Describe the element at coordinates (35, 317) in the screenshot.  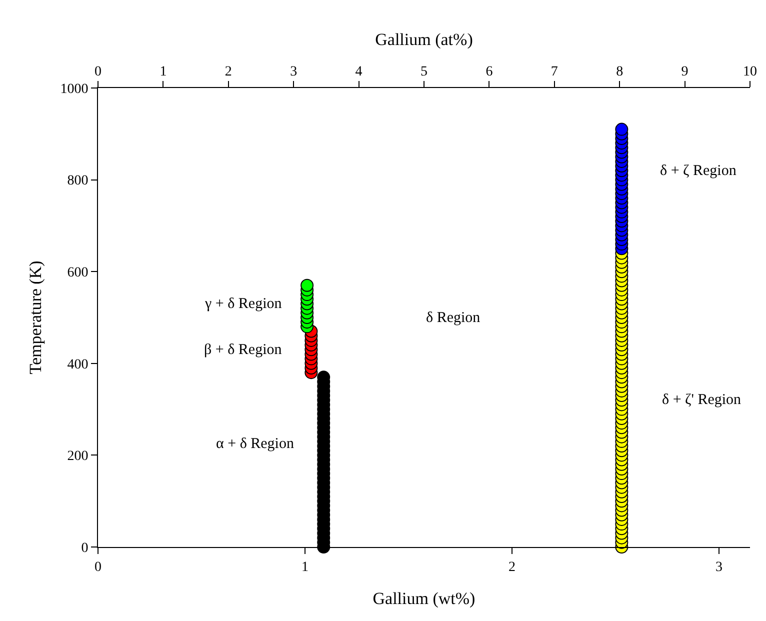
I see `y-axis-title: Temperature (K)` at that location.